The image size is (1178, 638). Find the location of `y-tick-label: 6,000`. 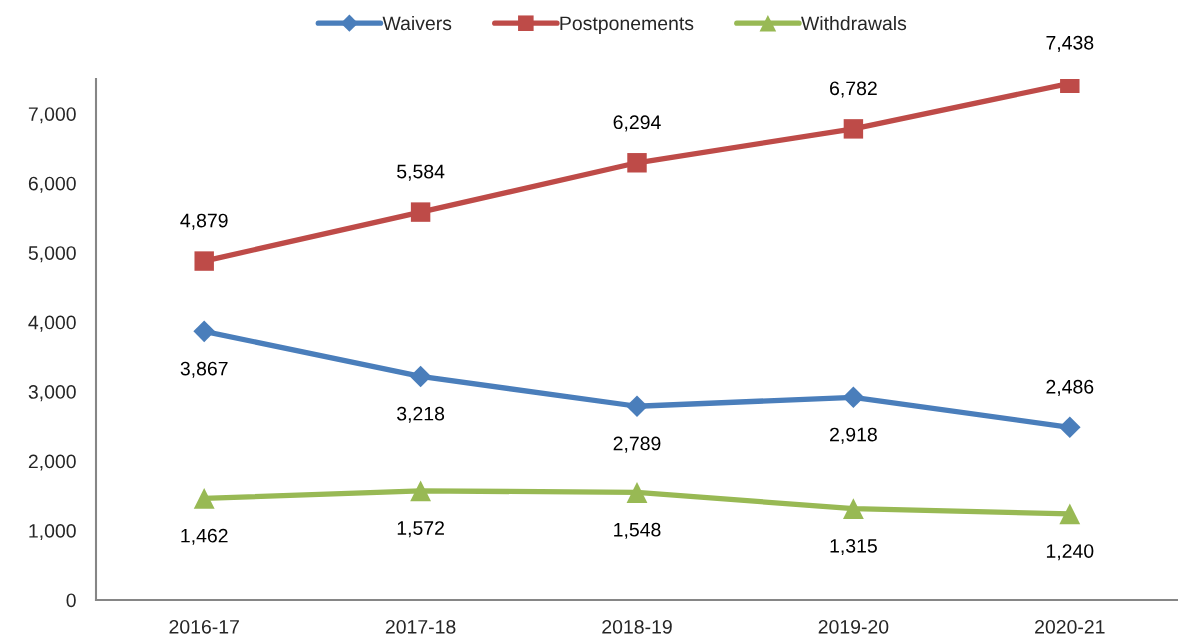

y-tick-label: 6,000 is located at coordinates (52, 184).